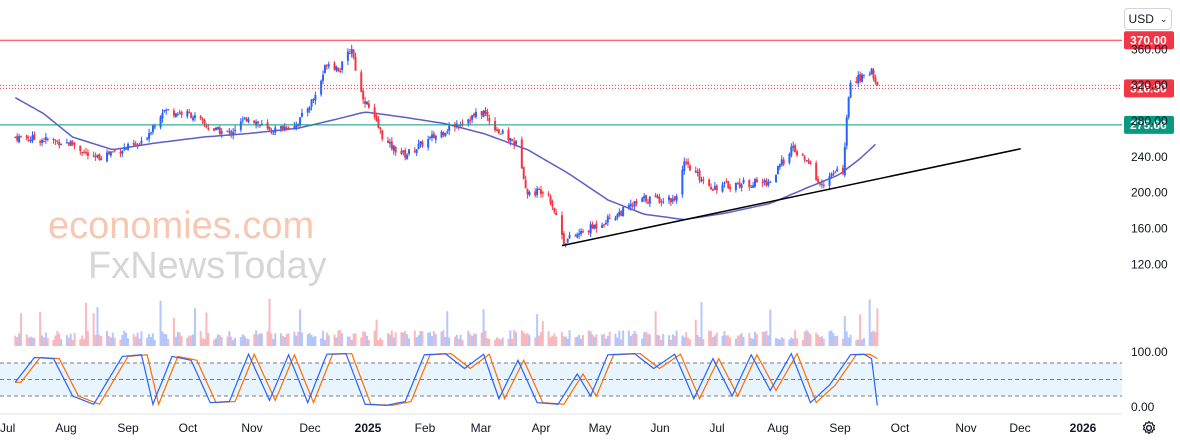 The height and width of the screenshot is (446, 1180). I want to click on currency-label: USD, so click(1141, 19).